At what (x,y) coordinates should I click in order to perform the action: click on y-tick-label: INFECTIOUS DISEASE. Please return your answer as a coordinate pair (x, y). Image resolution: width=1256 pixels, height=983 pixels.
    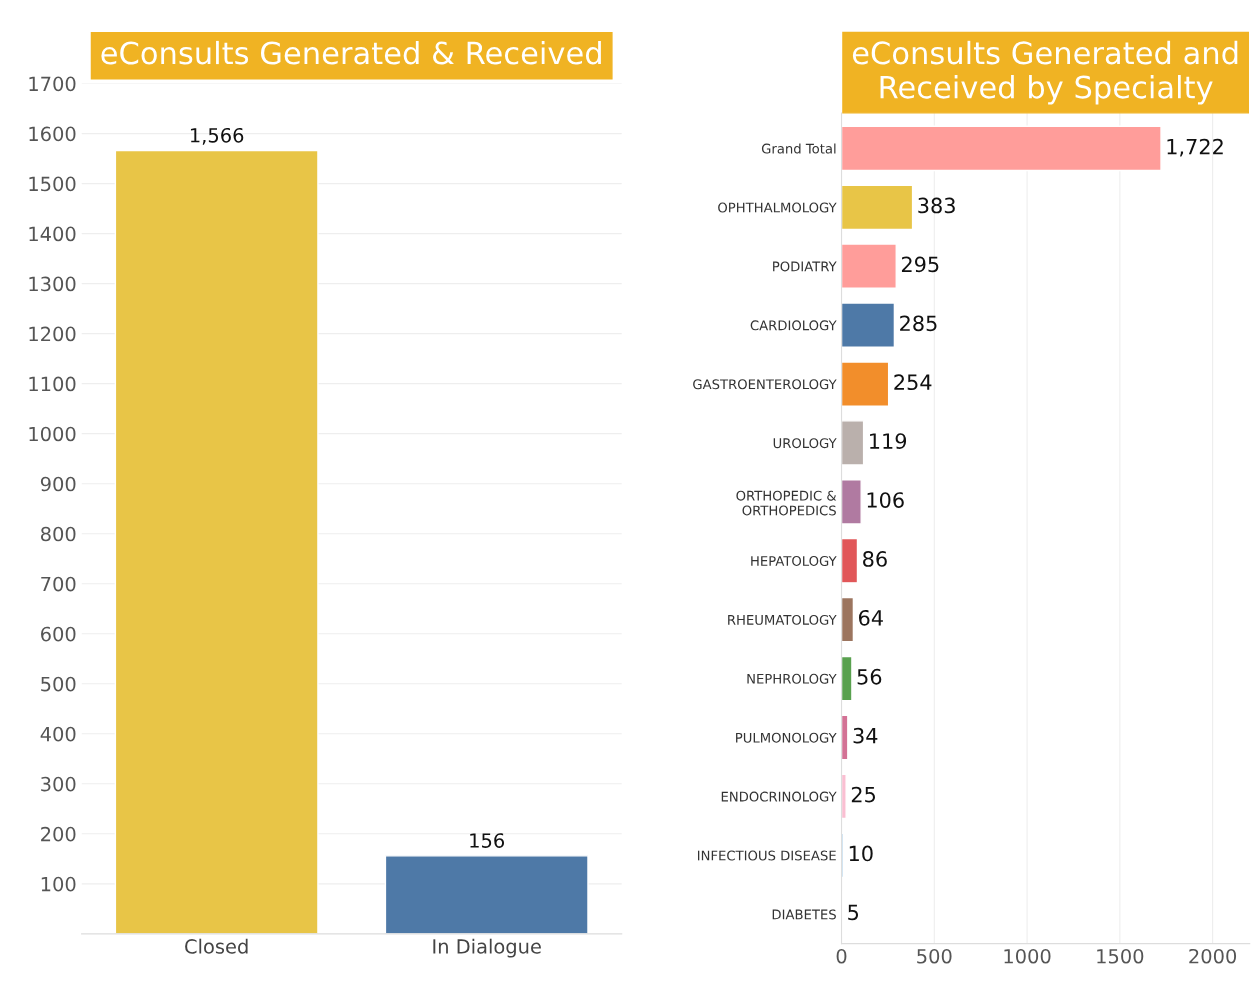
    Looking at the image, I should click on (766, 855).